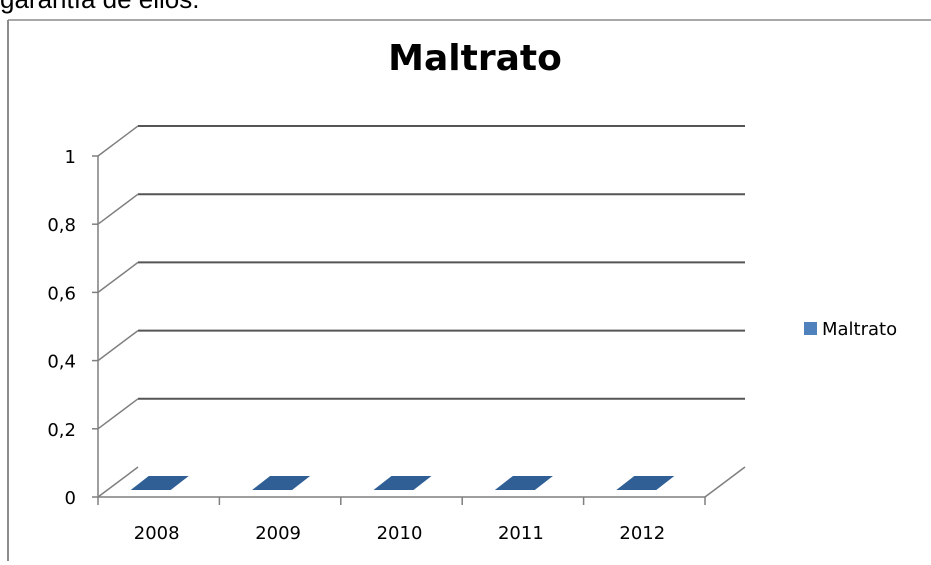 This screenshot has height=565, width=931. I want to click on legend-swatch-maltrato, so click(810, 328).